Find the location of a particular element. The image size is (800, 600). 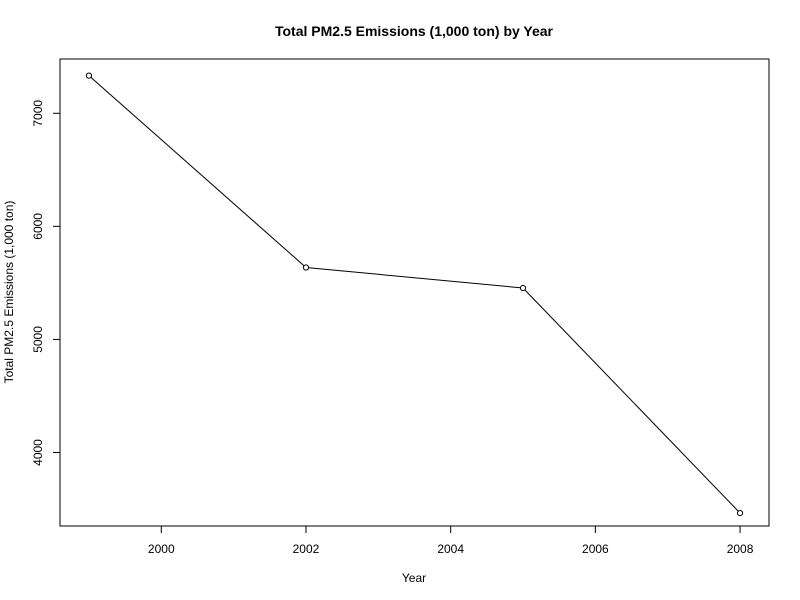

y-tick-label: 4000 is located at coordinates (38, 452).